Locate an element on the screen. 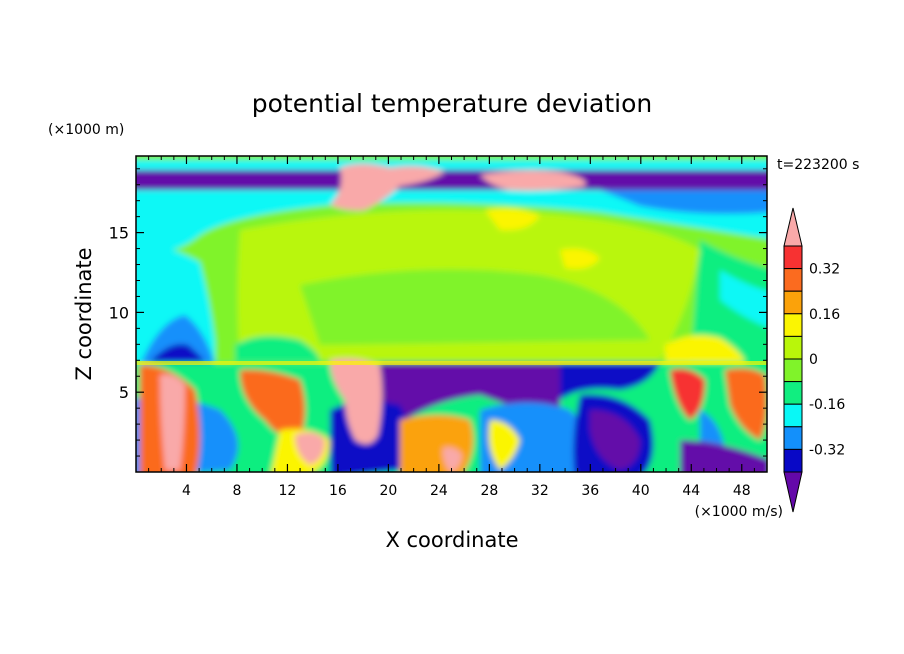 Image resolution: width=904 pixels, height=654 pixels. chart-title: potential temperature deviation is located at coordinates (452, 103).